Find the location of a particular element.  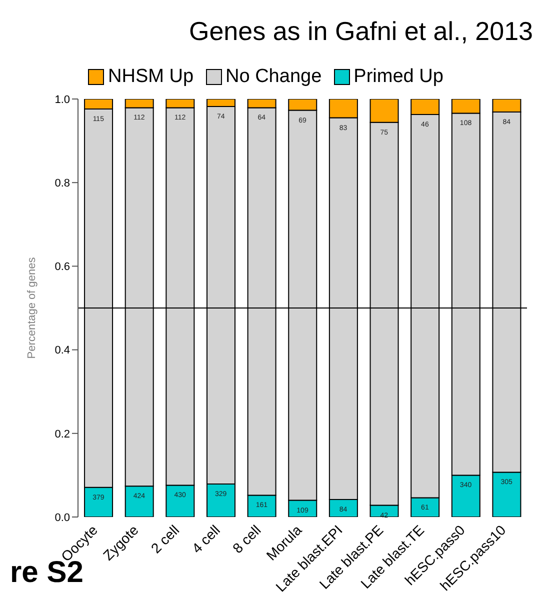

y-axis-title: Percentage of genes is located at coordinates (32, 307).